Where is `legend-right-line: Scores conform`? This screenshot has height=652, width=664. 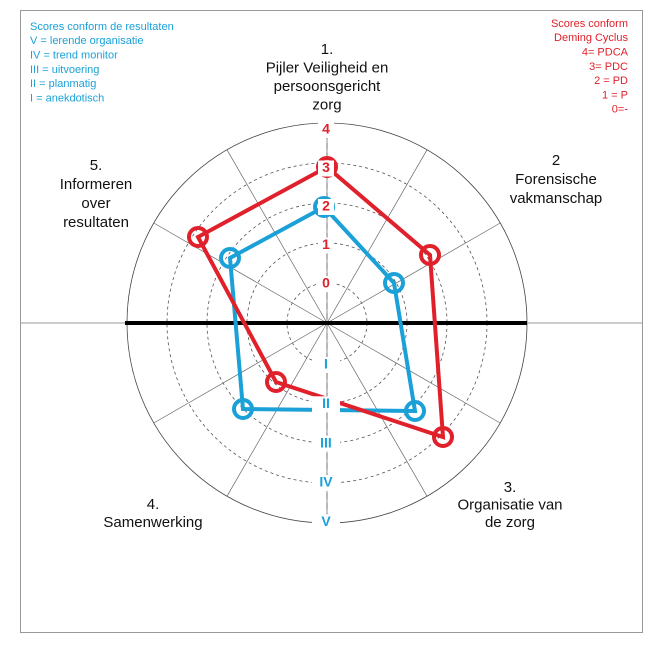 legend-right-line: Scores conform is located at coordinates (589, 24).